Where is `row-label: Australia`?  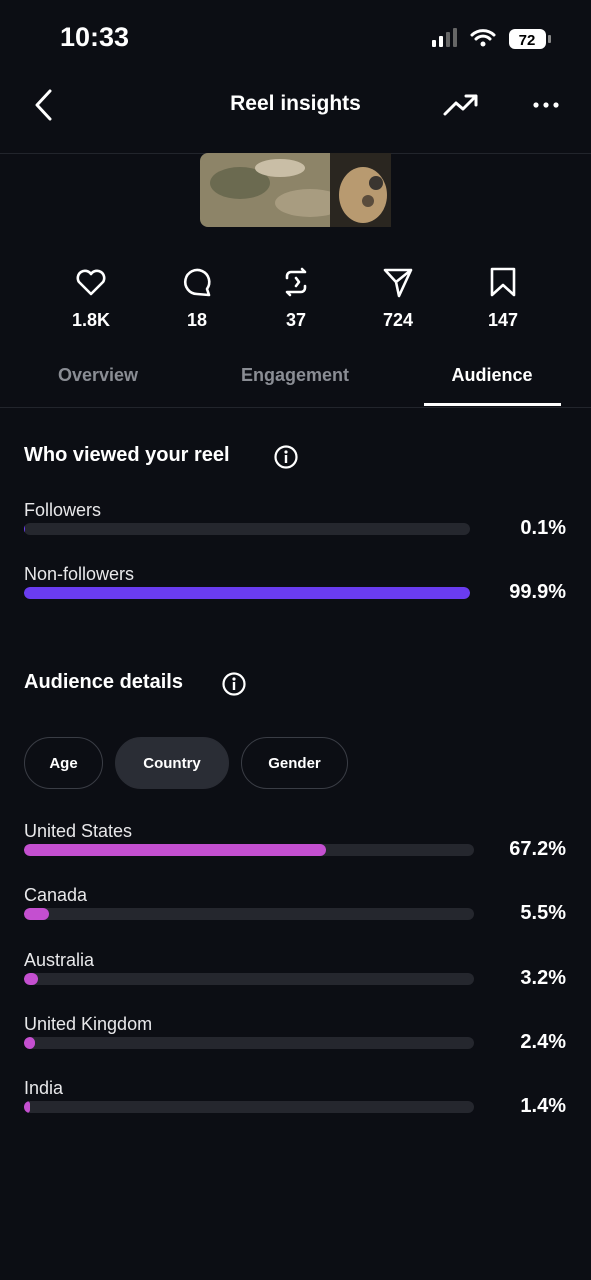
row-label: Australia is located at coordinates (59, 959).